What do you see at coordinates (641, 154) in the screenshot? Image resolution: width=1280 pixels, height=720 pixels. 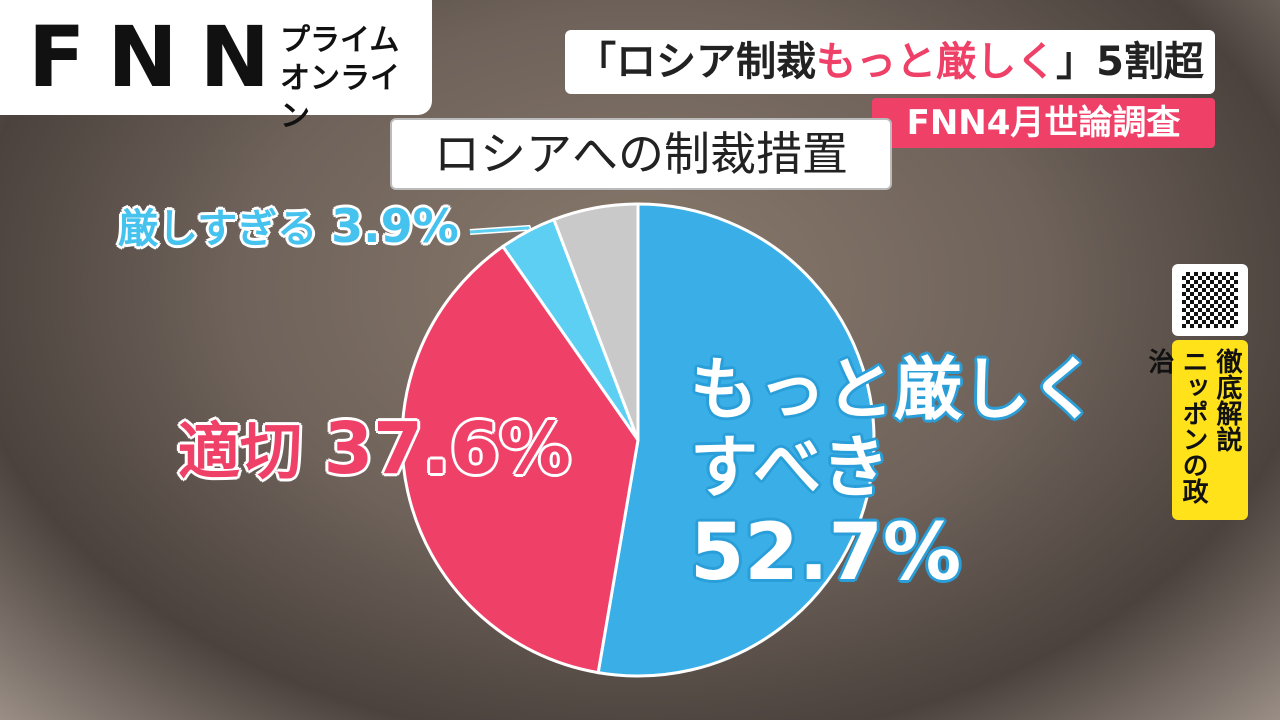 I see `chart-title: ロシアへの制裁措置` at bounding box center [641, 154].